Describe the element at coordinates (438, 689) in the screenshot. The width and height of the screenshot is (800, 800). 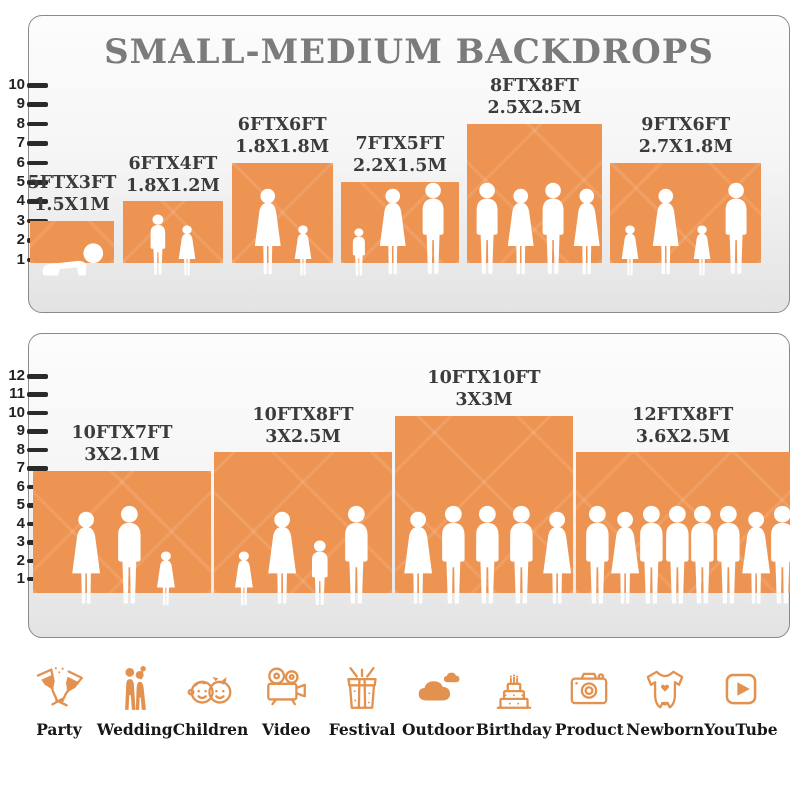
I see `outdoor-icon` at that location.